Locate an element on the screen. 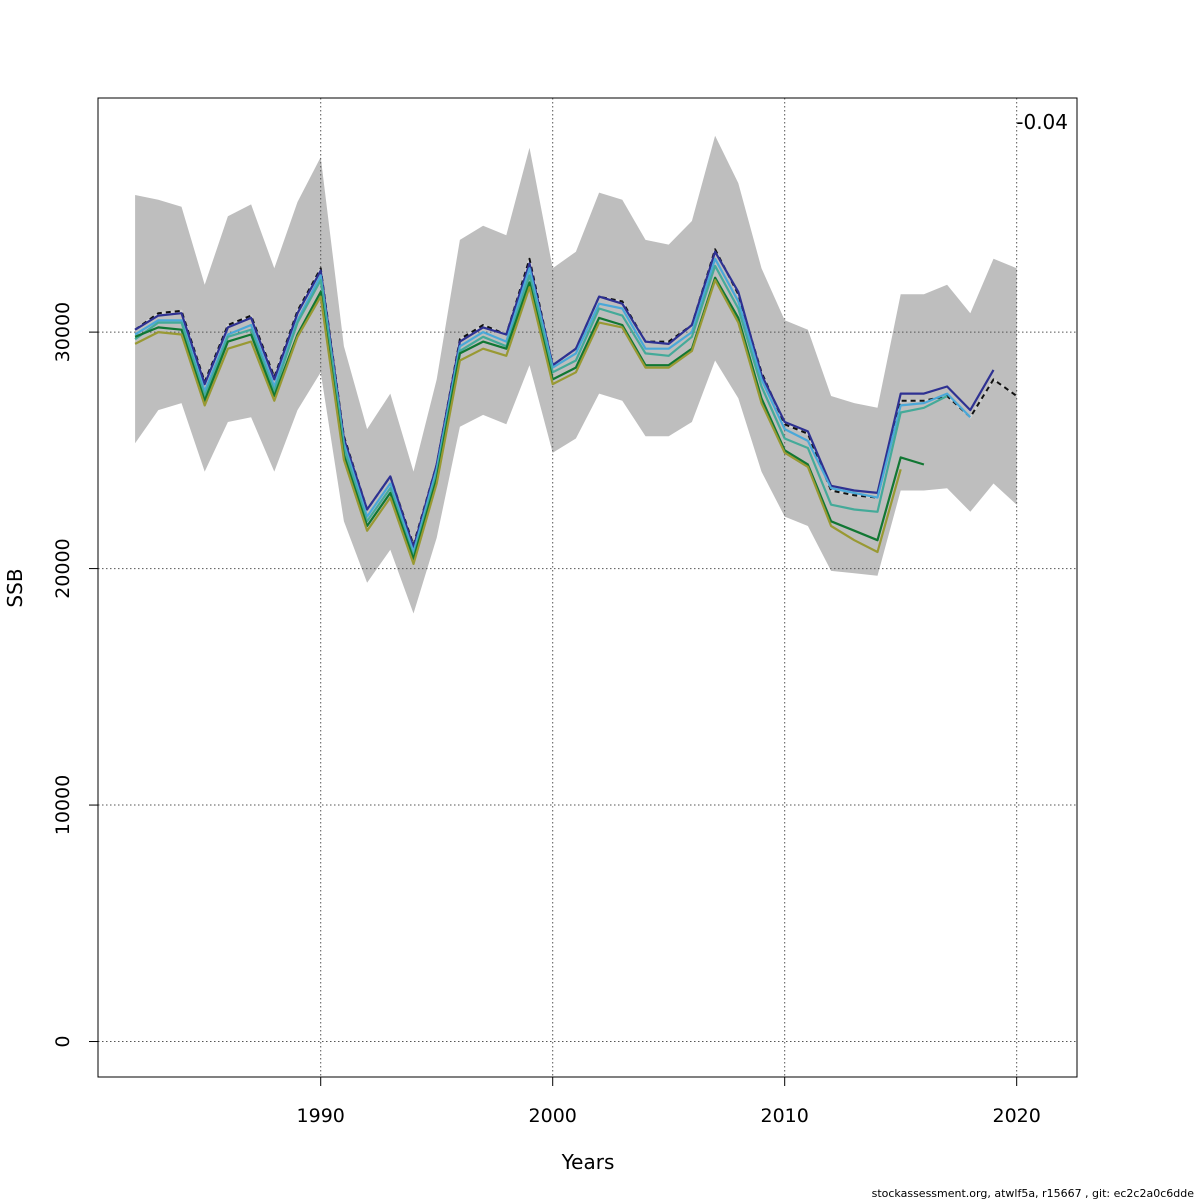 The image size is (1200, 1200). annotation-label: -0.04 is located at coordinates (1042, 122).